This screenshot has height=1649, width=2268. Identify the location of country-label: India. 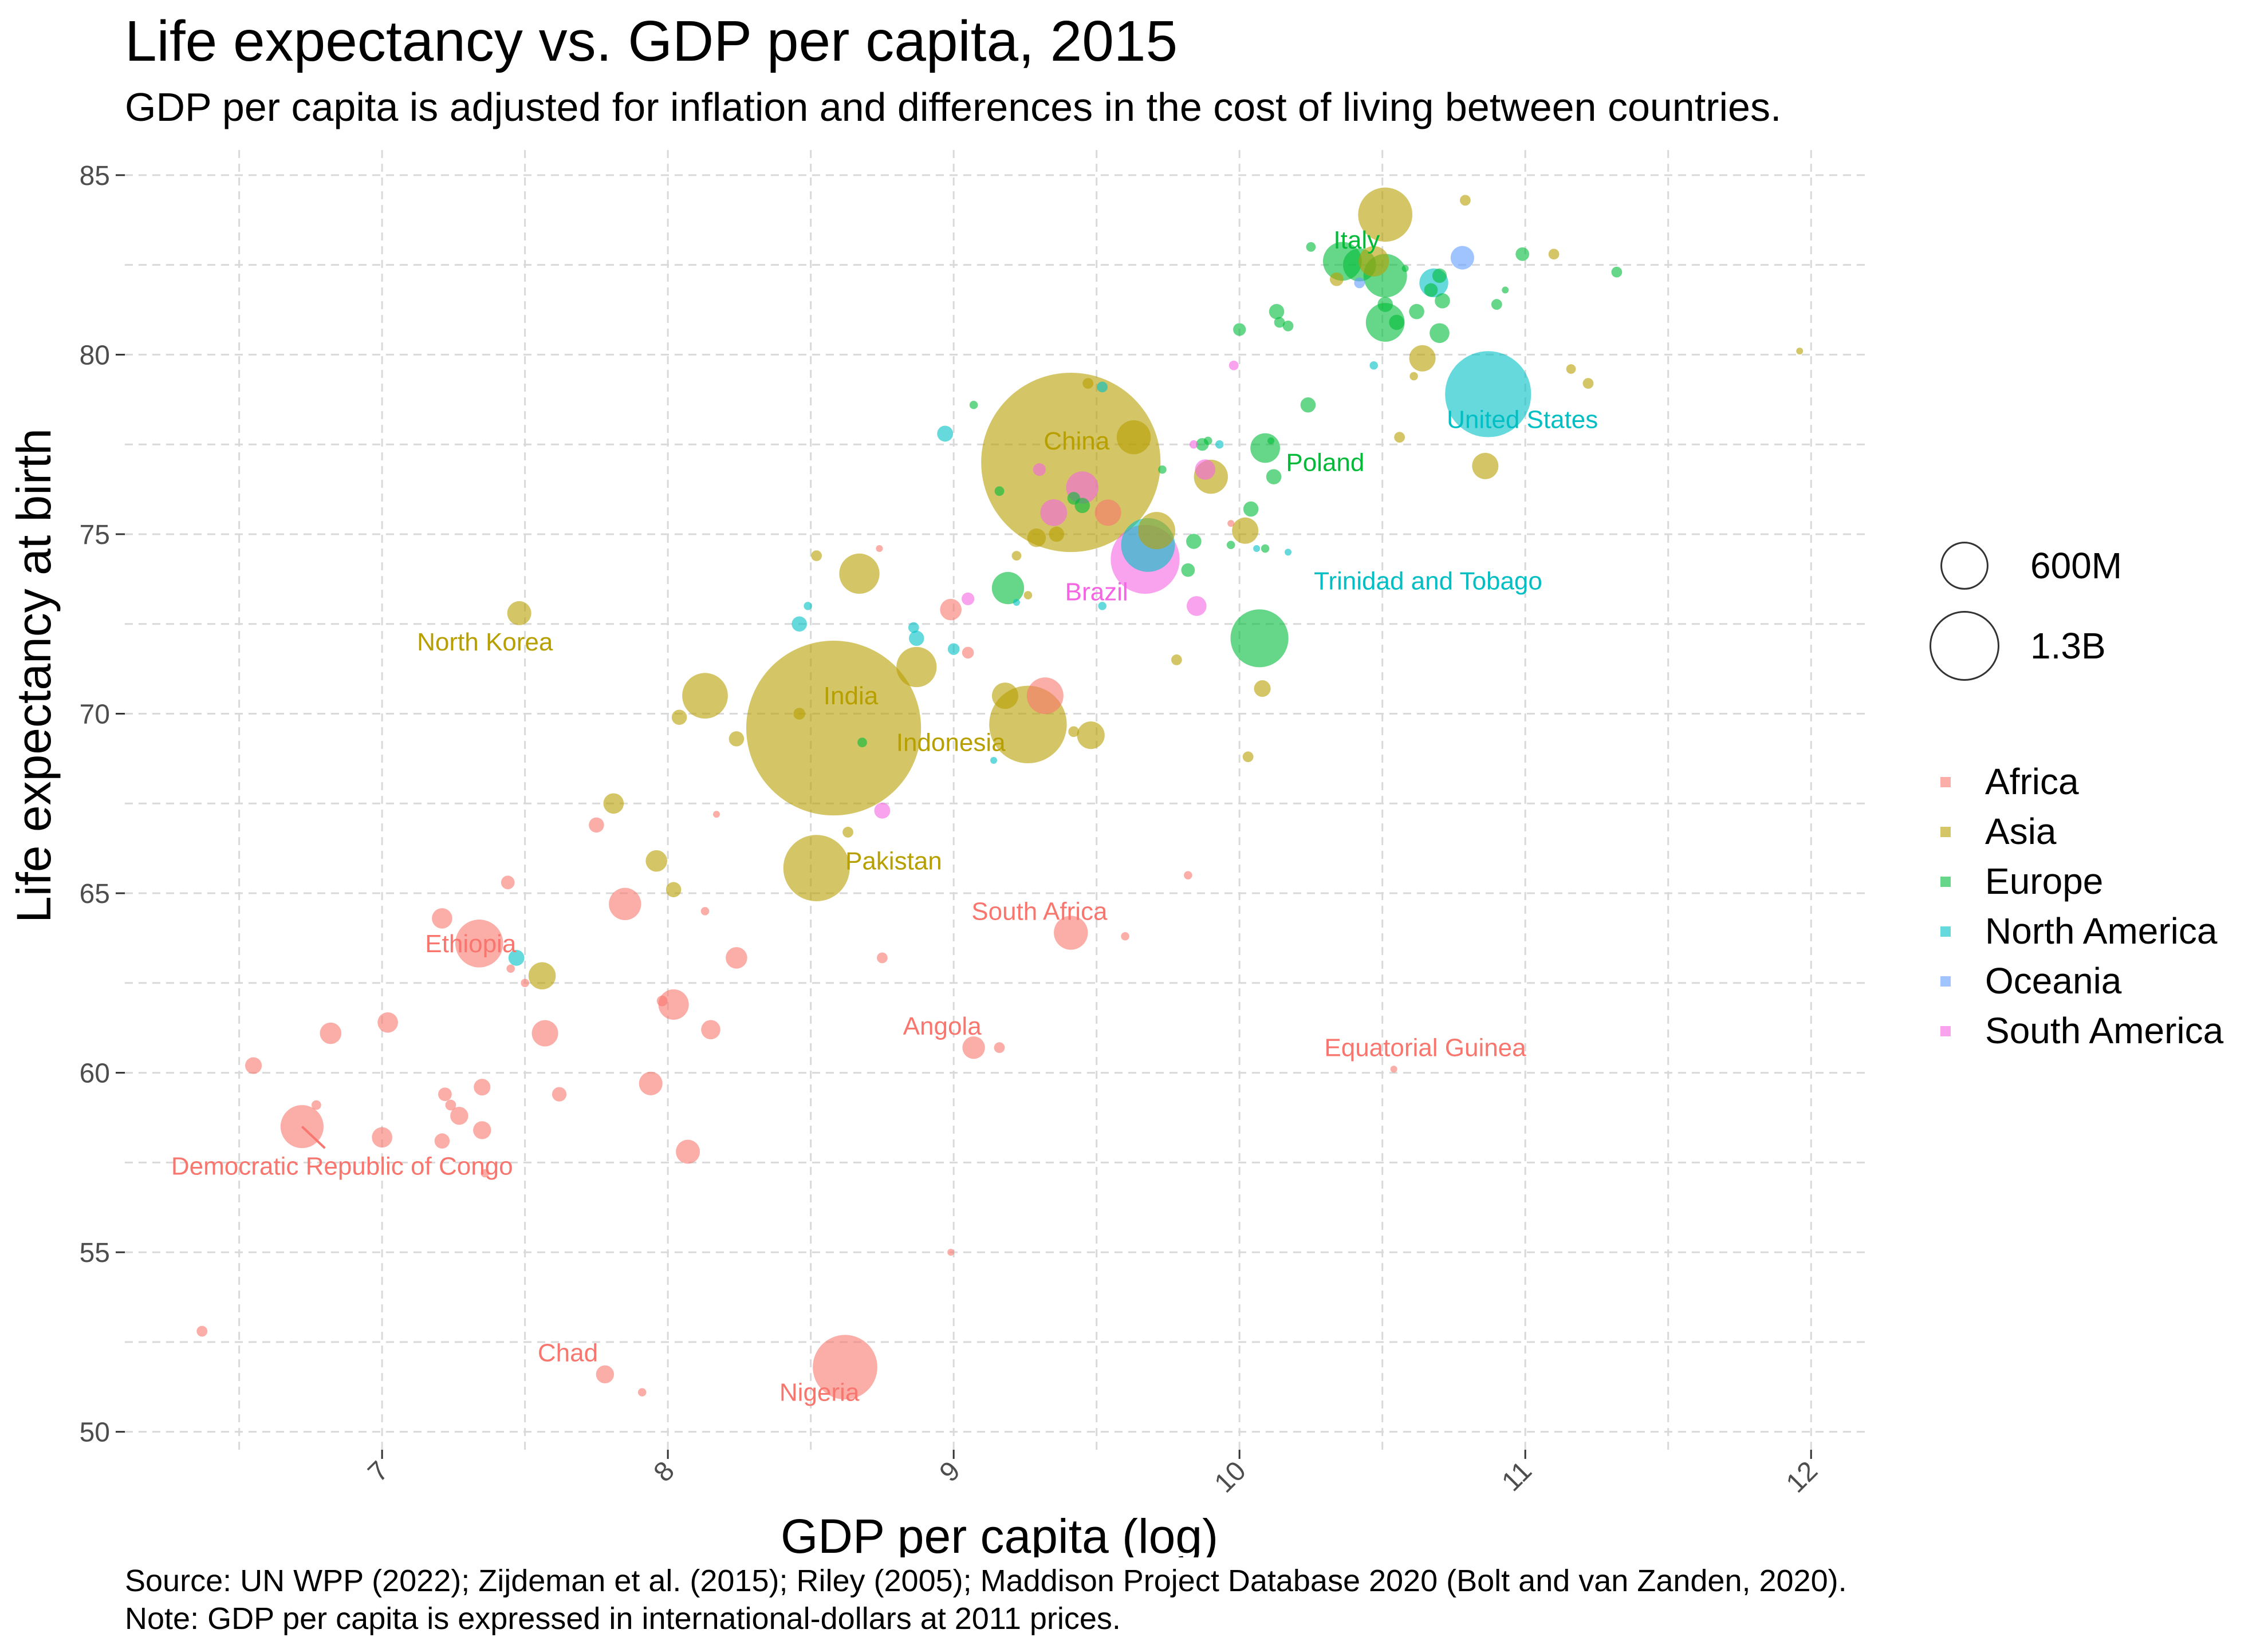
(852, 696).